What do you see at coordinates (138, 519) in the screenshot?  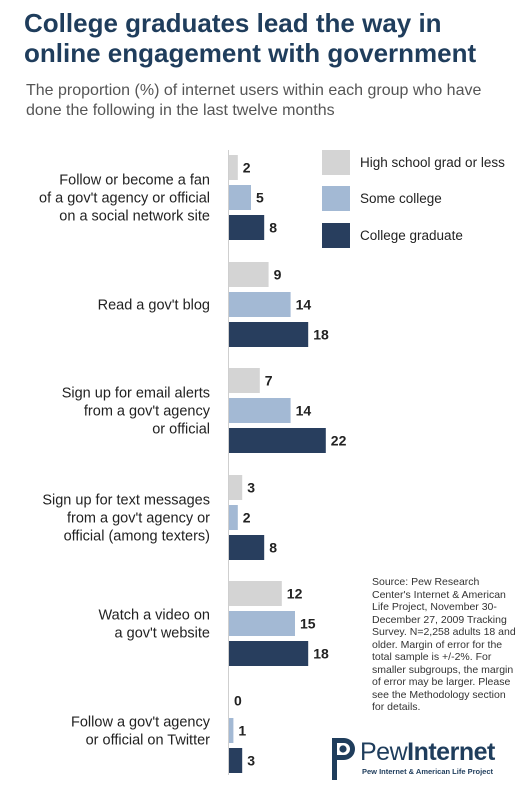 I see `category-label: from a gov't agency or` at bounding box center [138, 519].